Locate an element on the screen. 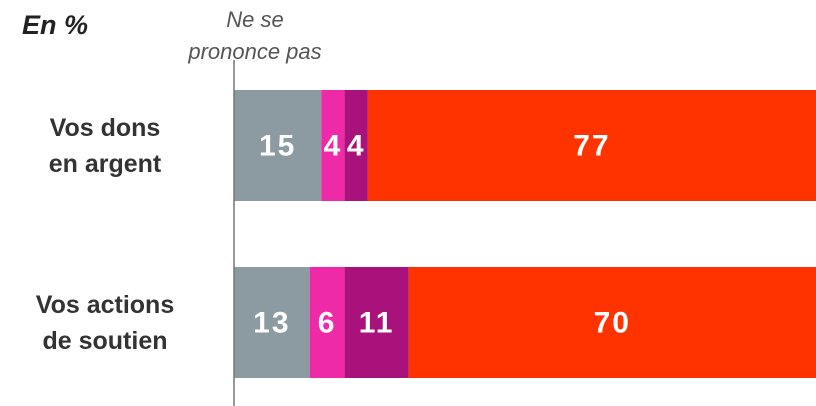 The height and width of the screenshot is (406, 816). data-label: 15 is located at coordinates (277, 145).